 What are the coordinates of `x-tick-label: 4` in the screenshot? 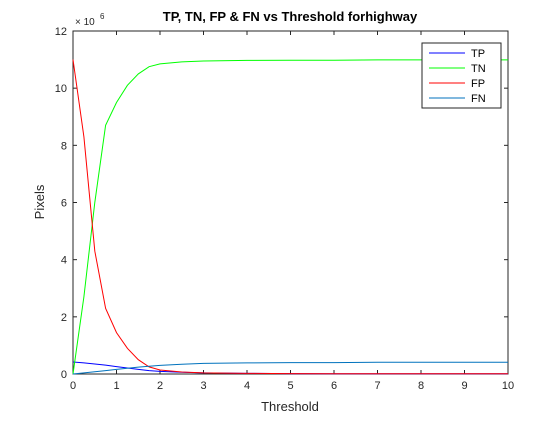 It's located at (247, 386).